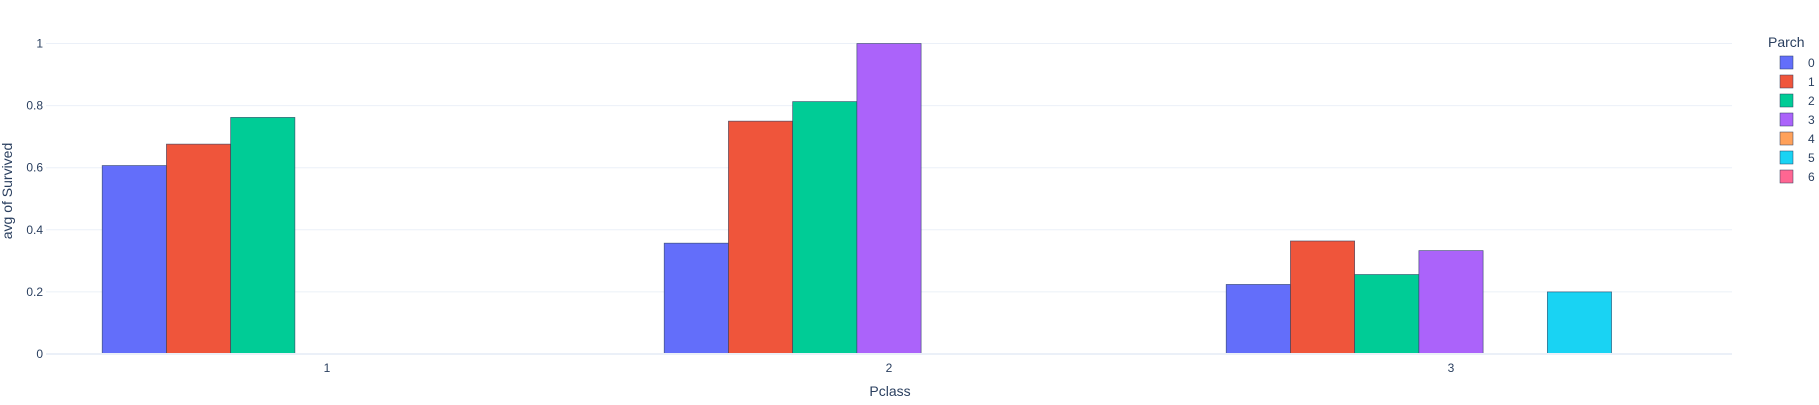  I want to click on y-tick-label: 0, so click(39, 354).